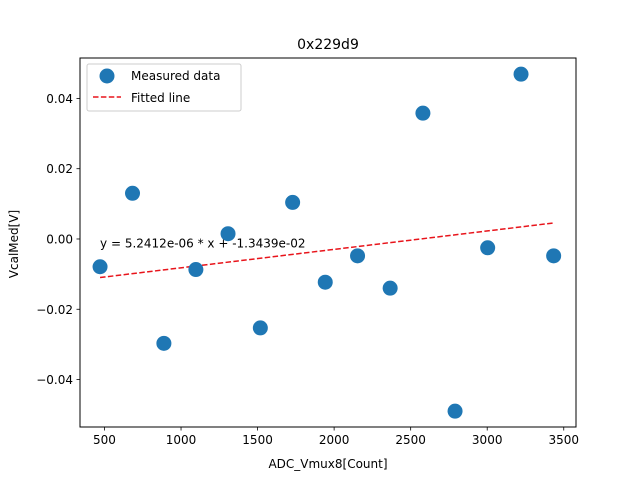 This screenshot has height=480, width=640. Describe the element at coordinates (563, 440) in the screenshot. I see `x-tick-label: 3500` at that location.